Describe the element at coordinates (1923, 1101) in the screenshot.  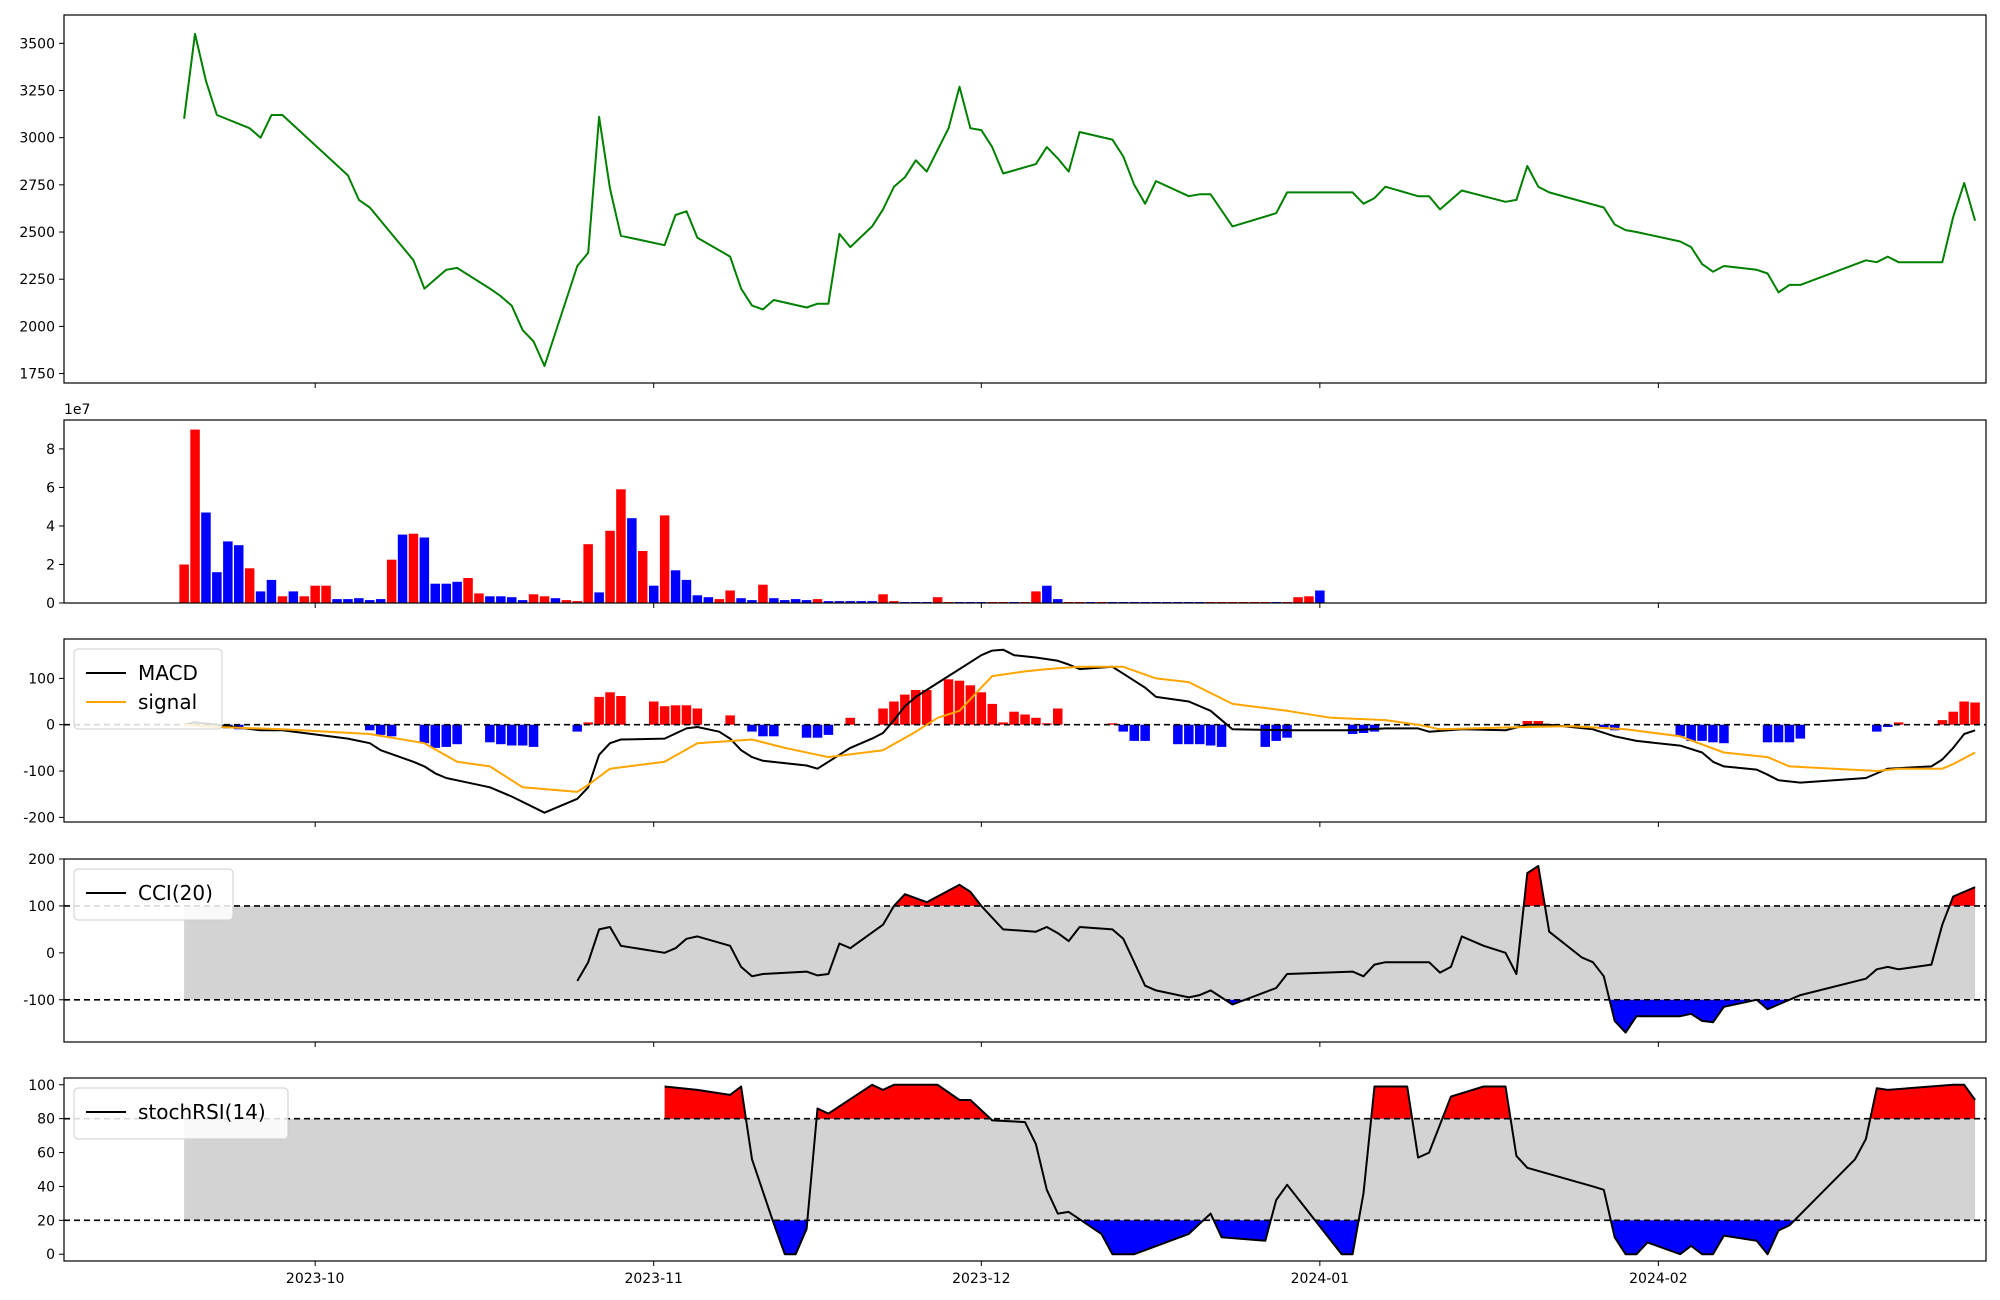
I see `stochrsi-overbought-fill` at that location.